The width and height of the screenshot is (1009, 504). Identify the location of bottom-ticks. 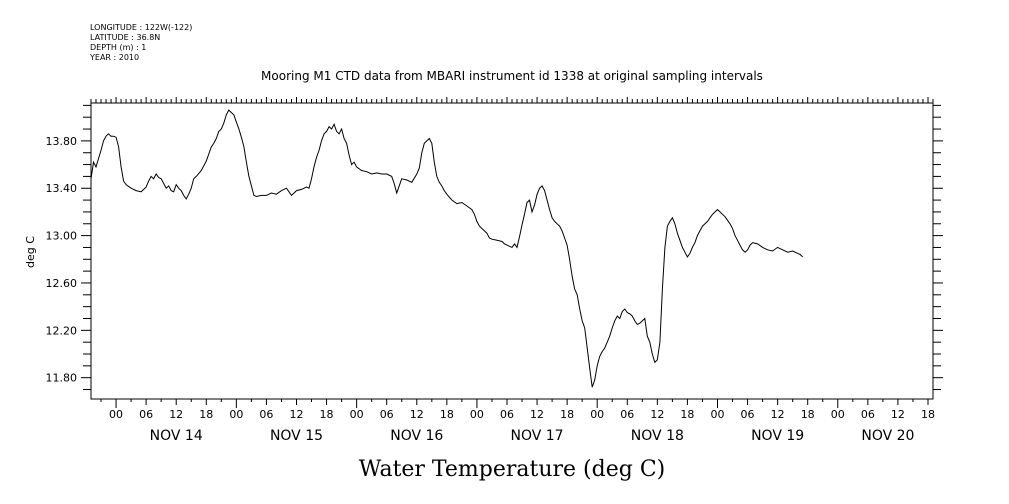
(514, 403).